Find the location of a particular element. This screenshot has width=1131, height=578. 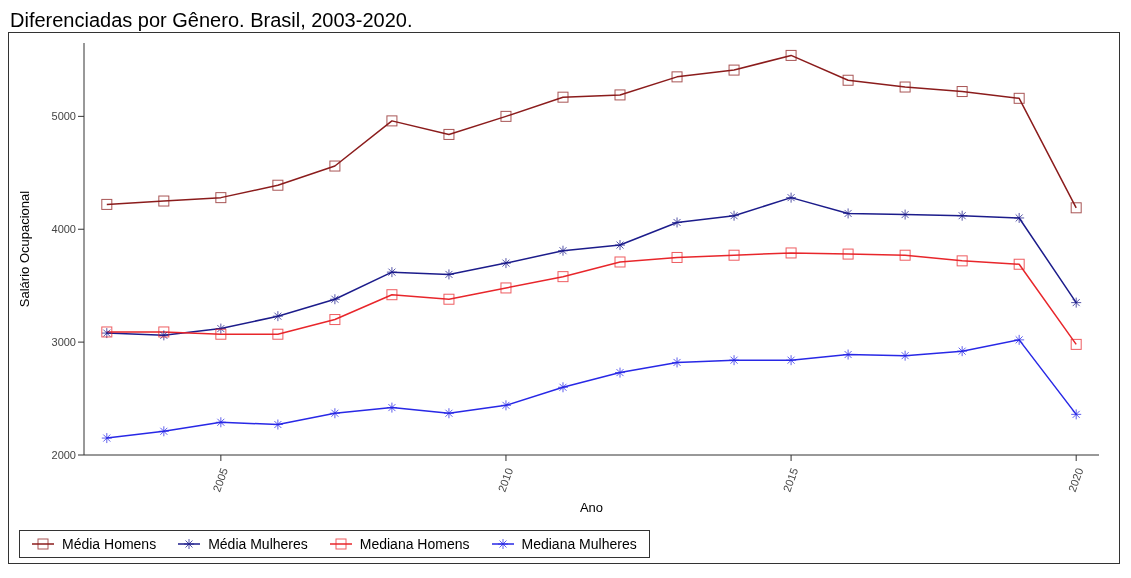

y-tick-label: 2000 is located at coordinates (63, 454).